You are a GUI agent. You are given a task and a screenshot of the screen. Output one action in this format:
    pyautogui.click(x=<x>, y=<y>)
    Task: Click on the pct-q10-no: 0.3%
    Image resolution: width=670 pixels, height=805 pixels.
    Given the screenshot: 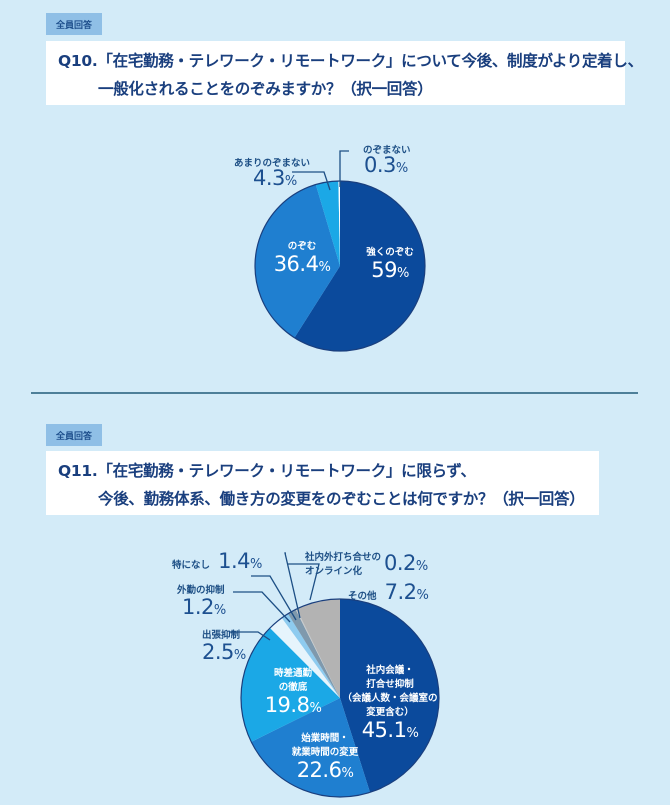 What is the action you would take?
    pyautogui.click(x=386, y=165)
    